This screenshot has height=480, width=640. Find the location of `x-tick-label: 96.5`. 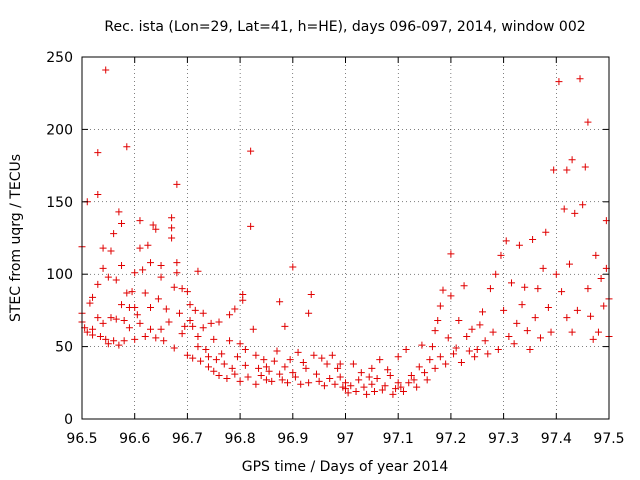

x-tick-label: 96.5 is located at coordinates (81, 439).